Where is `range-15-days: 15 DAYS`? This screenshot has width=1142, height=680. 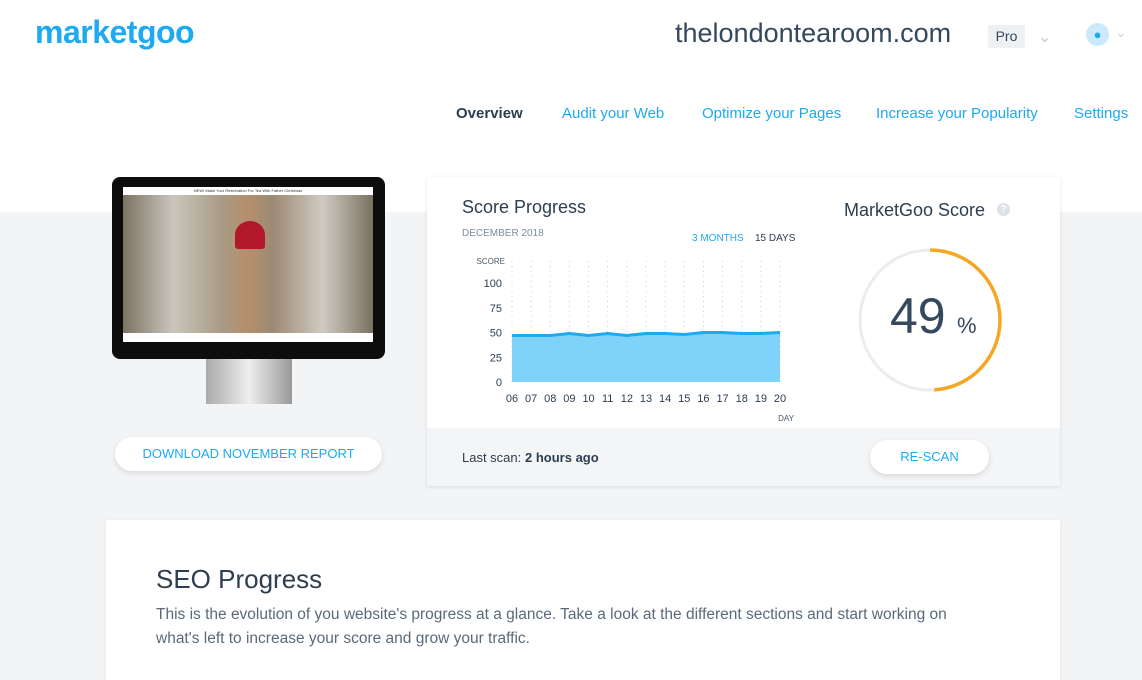
range-15-days: 15 DAYS is located at coordinates (775, 238).